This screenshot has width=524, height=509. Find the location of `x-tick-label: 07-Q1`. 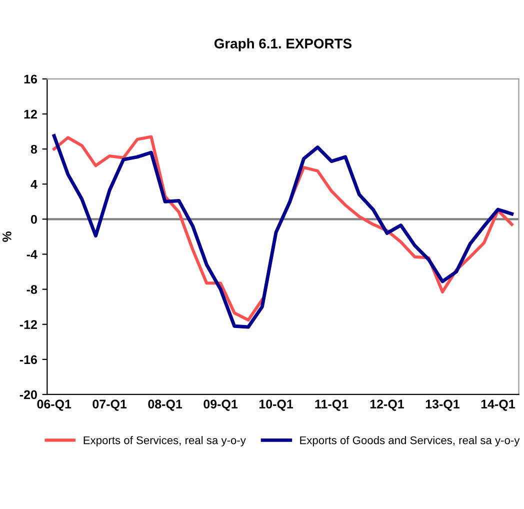

x-tick-label: 07-Q1 is located at coordinates (109, 405).